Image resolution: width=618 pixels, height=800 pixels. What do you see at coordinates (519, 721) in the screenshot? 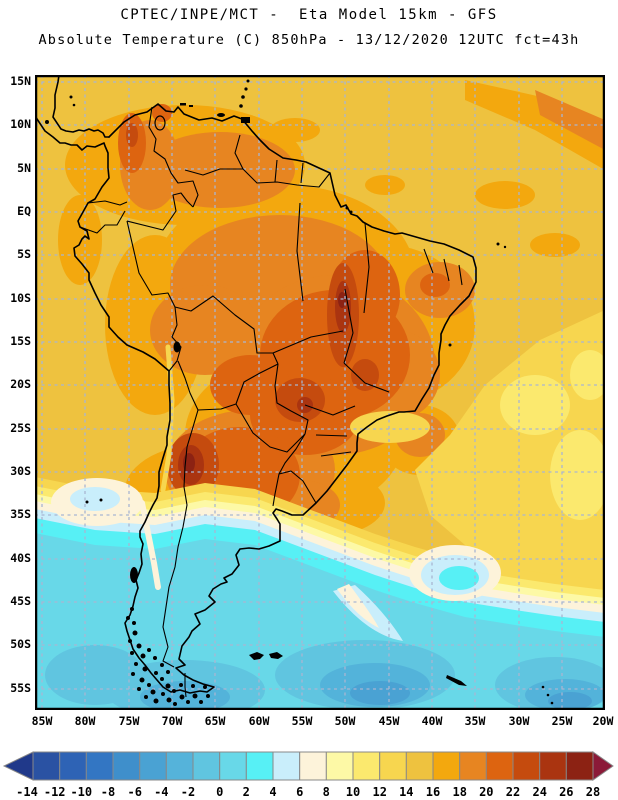
I see `lon-label: 30W` at bounding box center [519, 721].